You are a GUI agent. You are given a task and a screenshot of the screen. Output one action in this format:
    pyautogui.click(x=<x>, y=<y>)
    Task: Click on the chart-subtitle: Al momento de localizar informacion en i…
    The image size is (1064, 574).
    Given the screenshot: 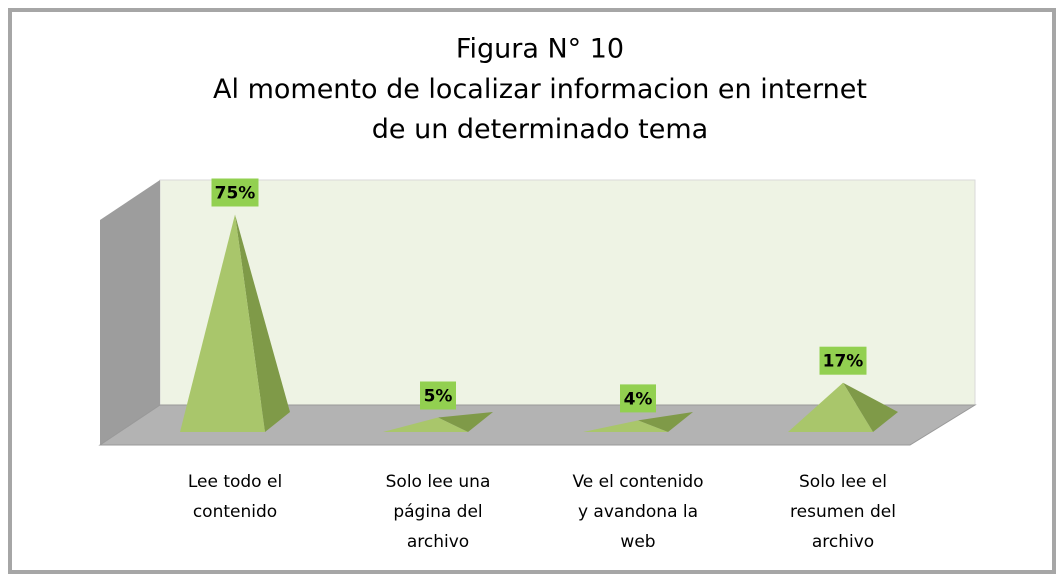 What is the action you would take?
    pyautogui.click(x=540, y=109)
    